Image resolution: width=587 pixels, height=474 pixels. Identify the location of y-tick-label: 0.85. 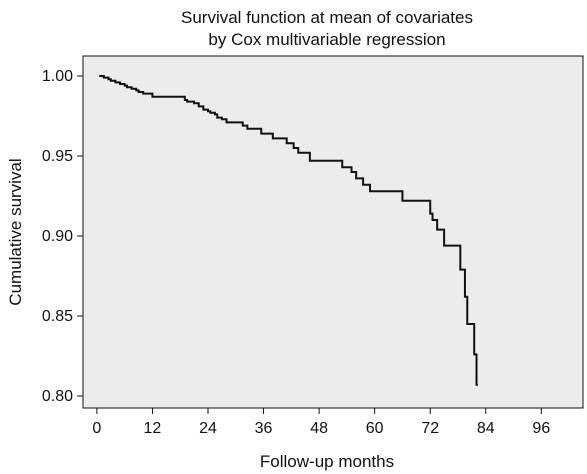
(57, 316).